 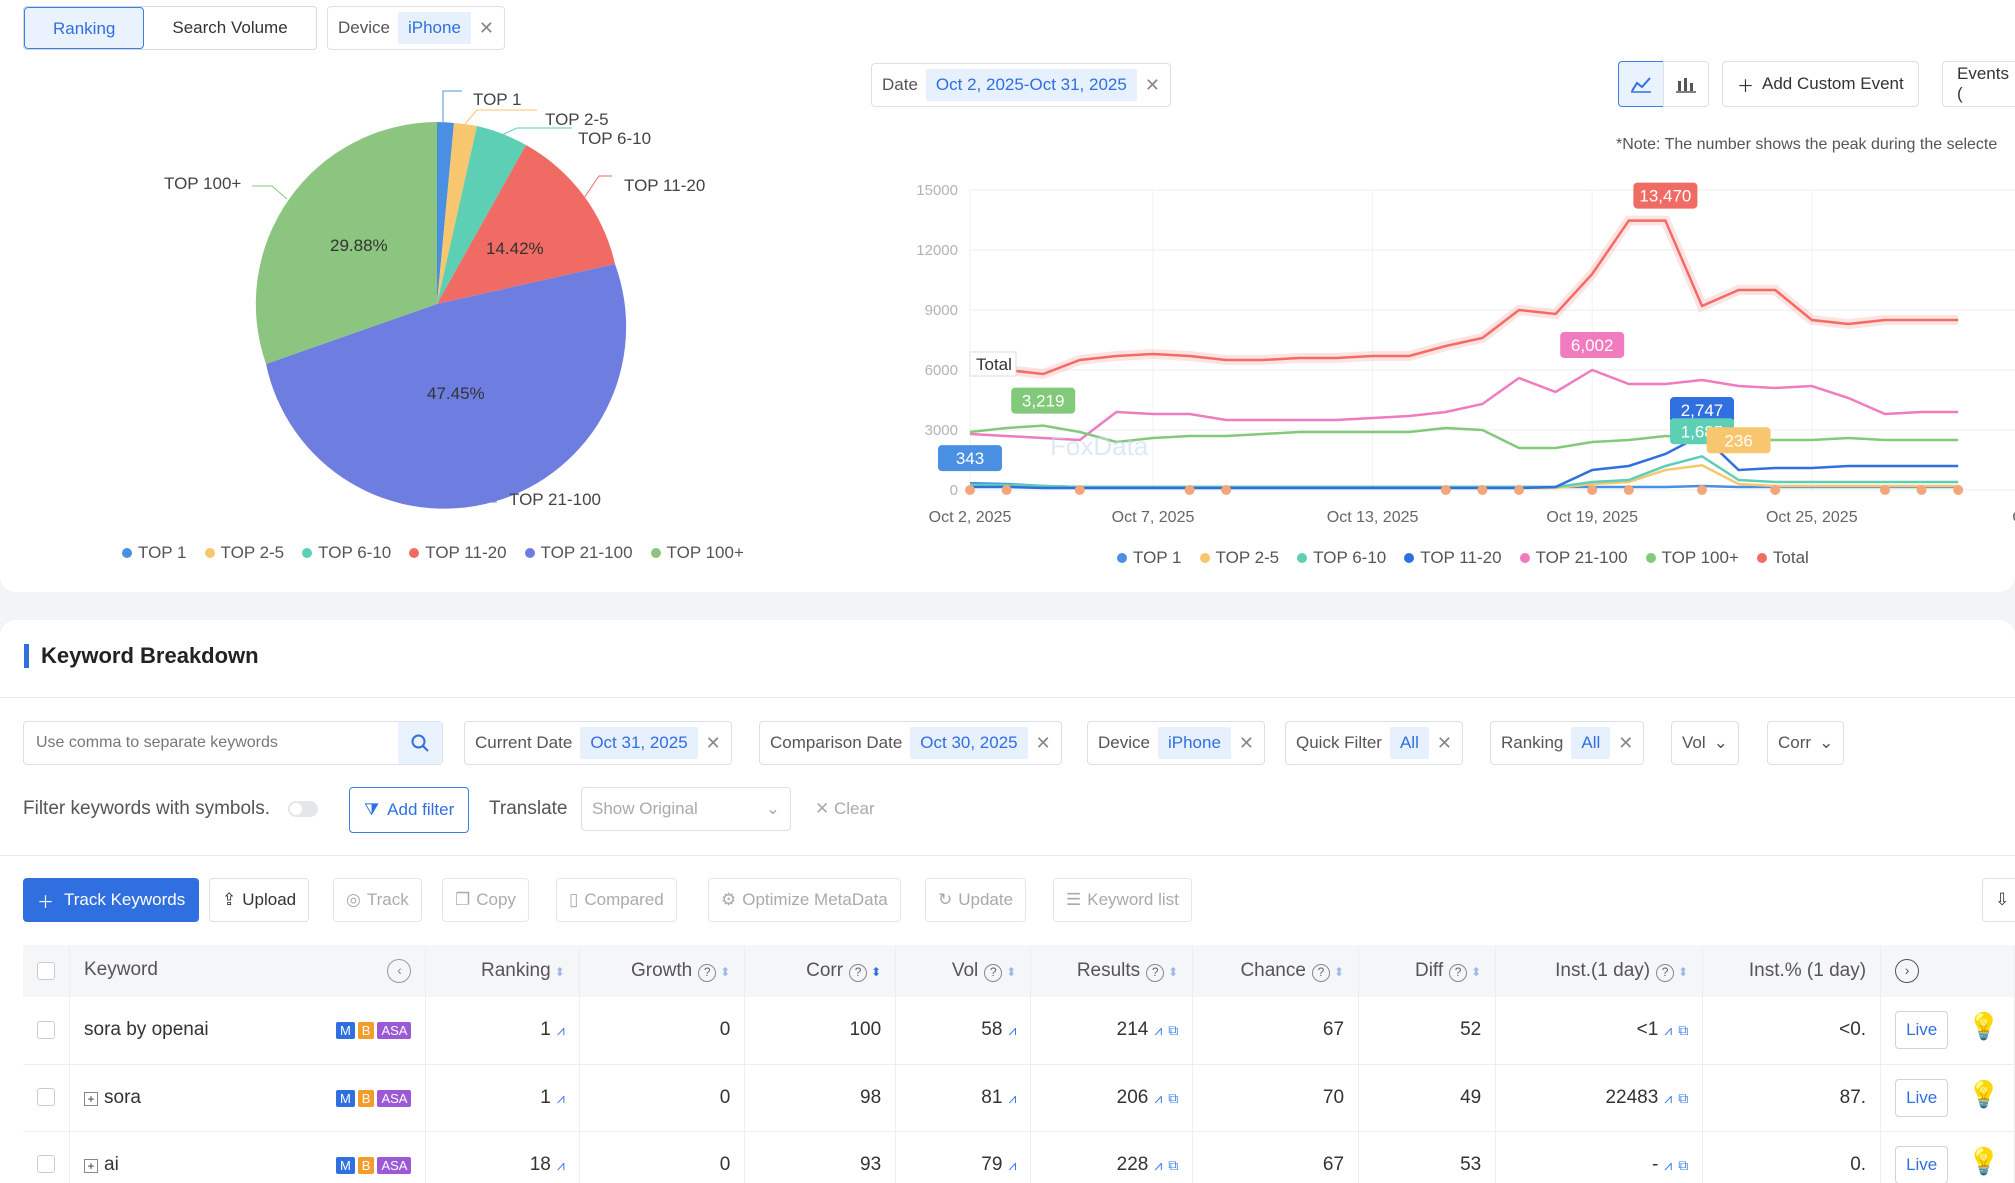 What do you see at coordinates (963, 971) in the screenshot?
I see `col-vol: Vol? ⬍` at bounding box center [963, 971].